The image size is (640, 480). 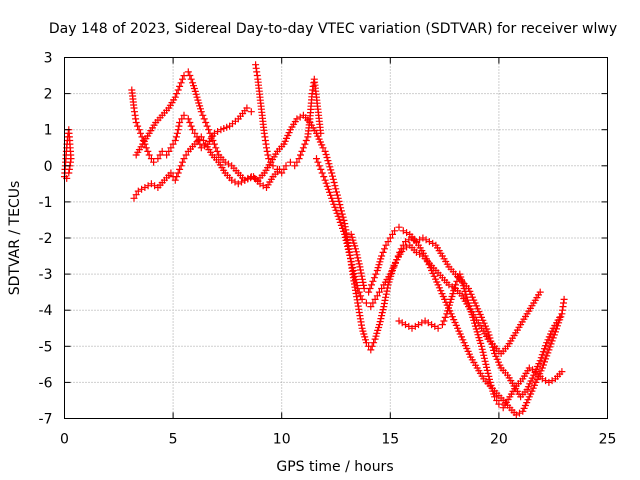 What do you see at coordinates (608, 440) in the screenshot?
I see `x-tick-label: 25` at bounding box center [608, 440].